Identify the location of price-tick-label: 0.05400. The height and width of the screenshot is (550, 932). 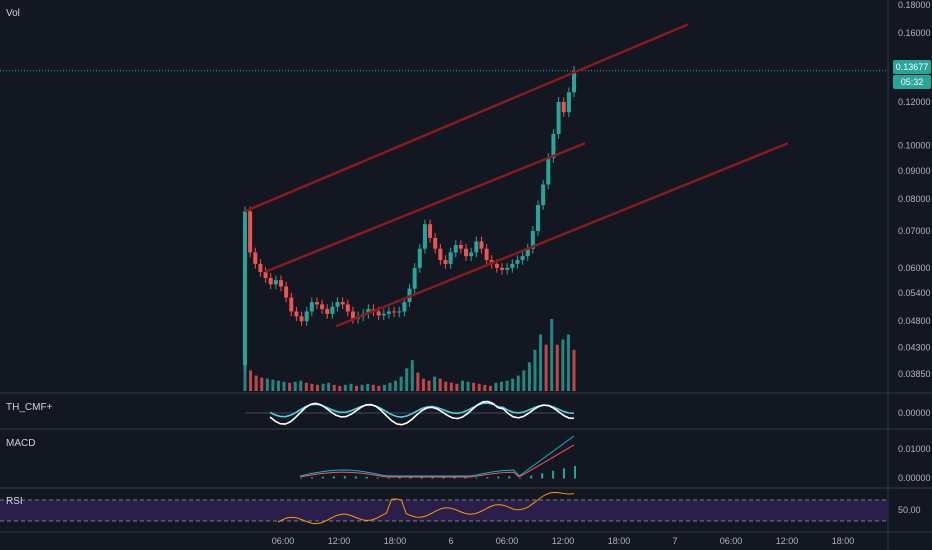
(914, 293).